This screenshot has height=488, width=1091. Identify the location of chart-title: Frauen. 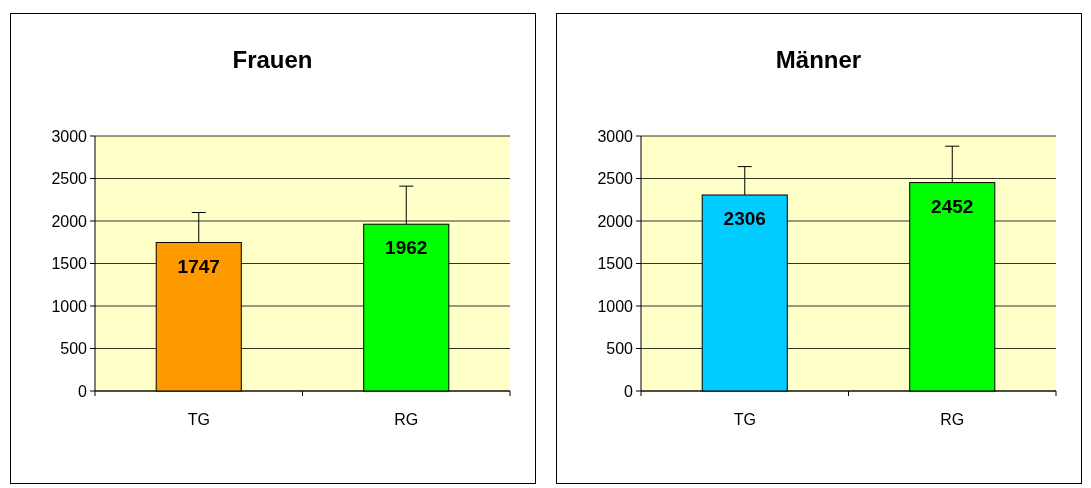
(272, 59).